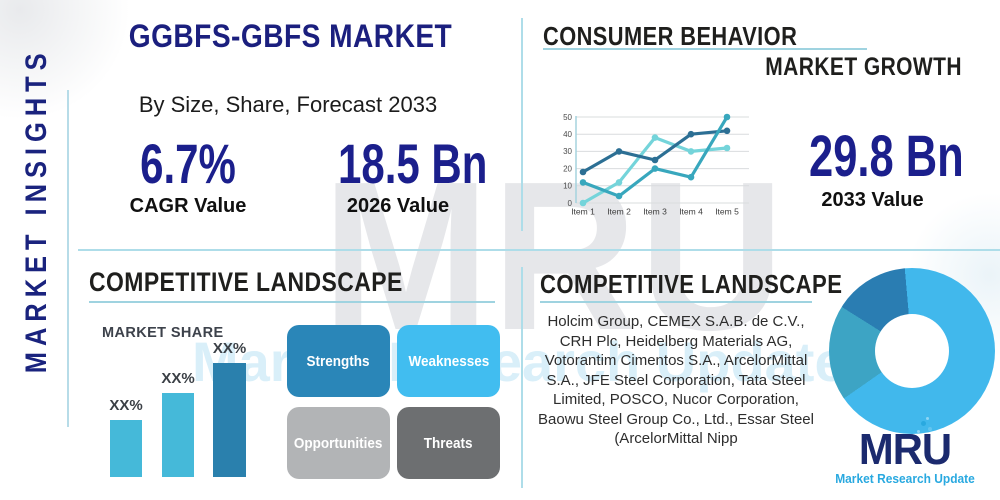 Image resolution: width=1000 pixels, height=500 pixels. Describe the element at coordinates (567, 117) in the screenshot. I see `svg-text: 50` at that location.